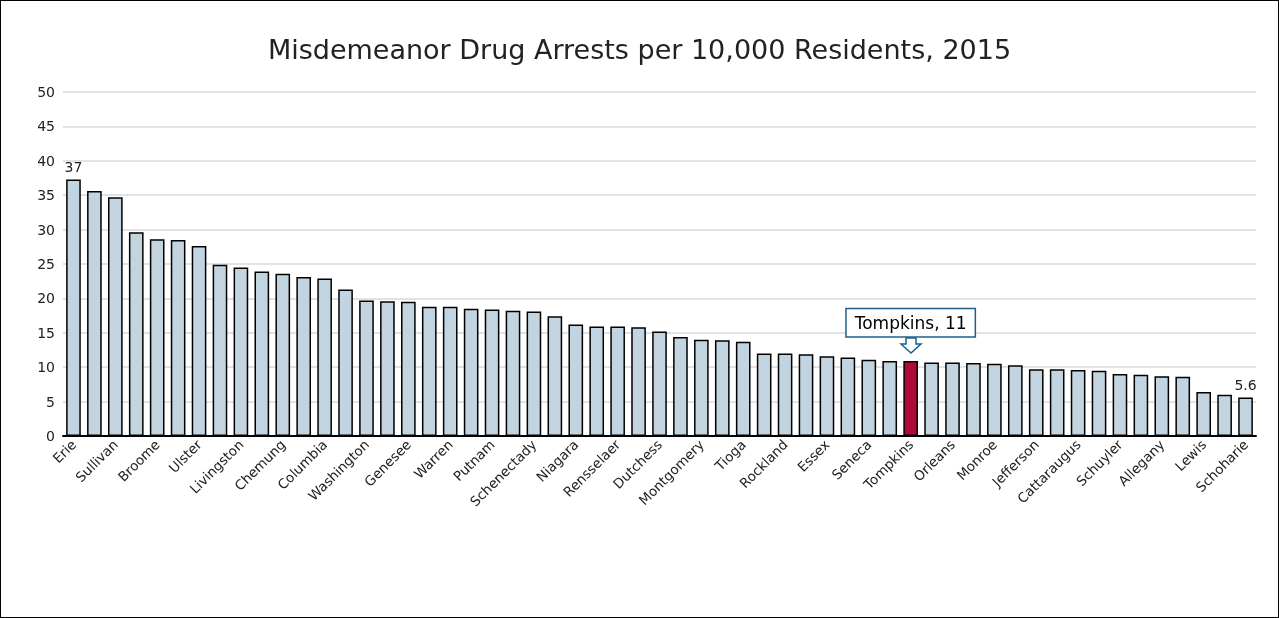 This screenshot has height=618, width=1279. What do you see at coordinates (46, 332) in the screenshot?
I see `y-tick-label: 15` at bounding box center [46, 332].